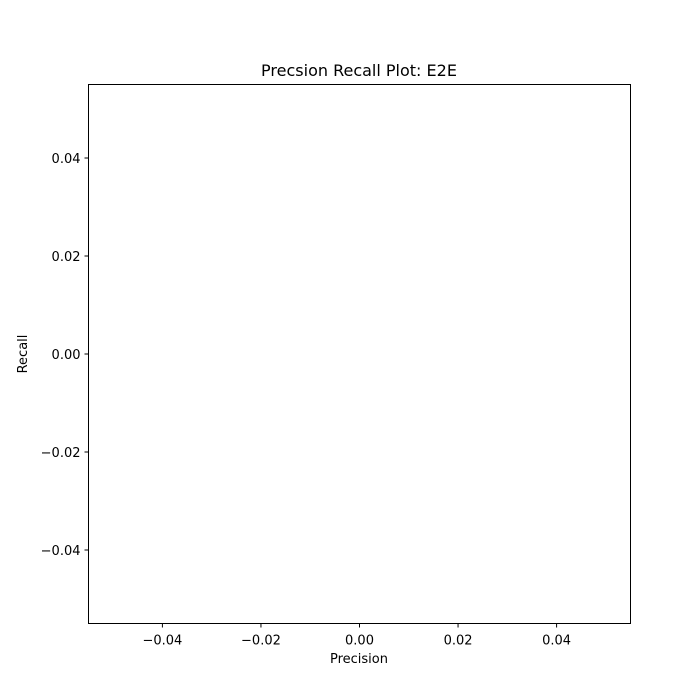 Image resolution: width=700 pixels, height=700 pixels. What do you see at coordinates (261, 641) in the screenshot?
I see `x-tick-label: −0.02` at bounding box center [261, 641].